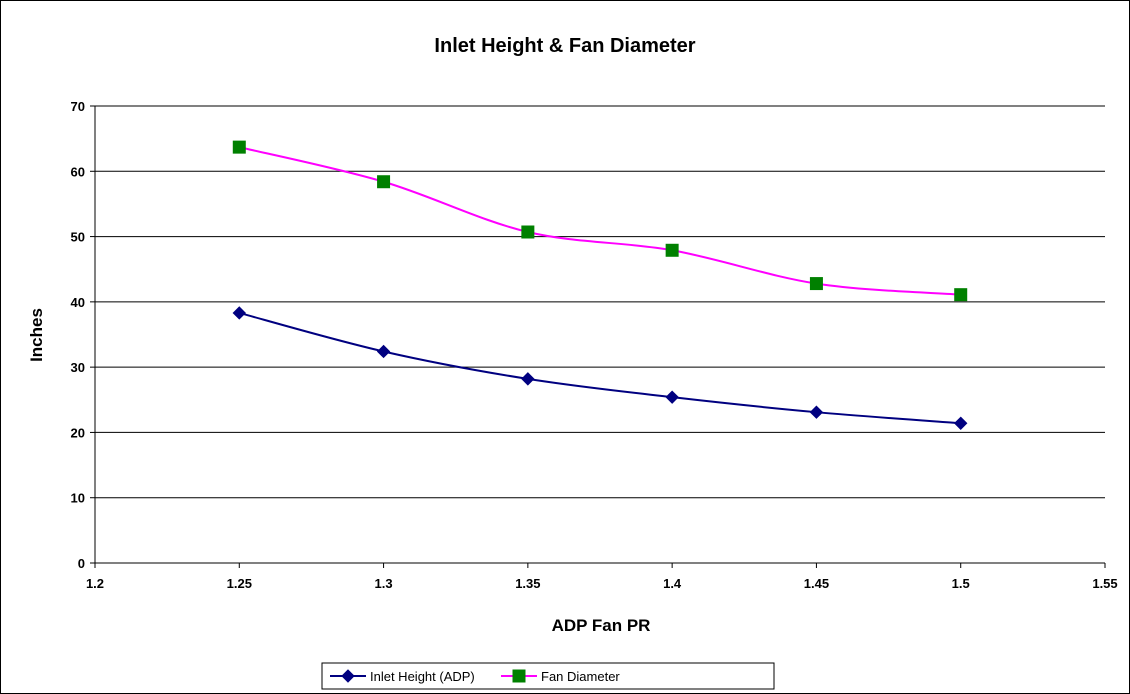 This screenshot has width=1130, height=694. I want to click on y-tick-label: 40, so click(78, 302).